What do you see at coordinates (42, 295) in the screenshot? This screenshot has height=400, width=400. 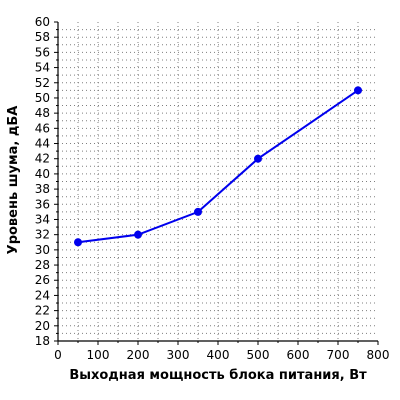 I see `y-tick-label: 24` at bounding box center [42, 295].